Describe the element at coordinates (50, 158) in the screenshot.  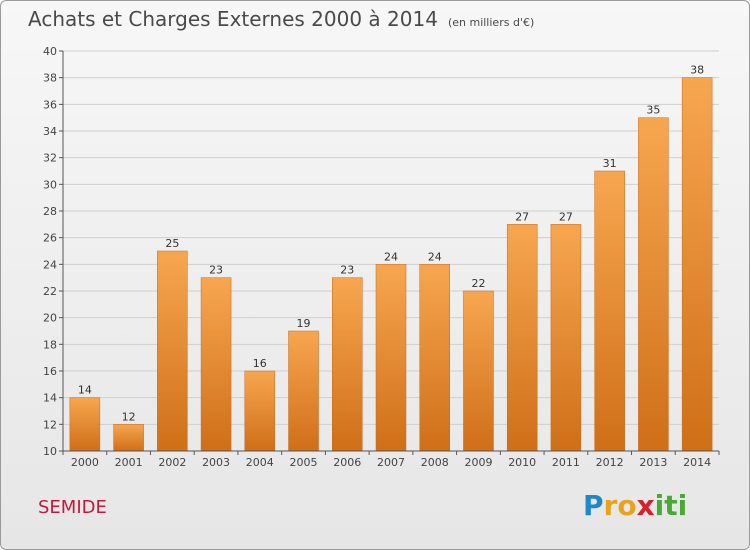
I see `y-tick-label: 32` at that location.